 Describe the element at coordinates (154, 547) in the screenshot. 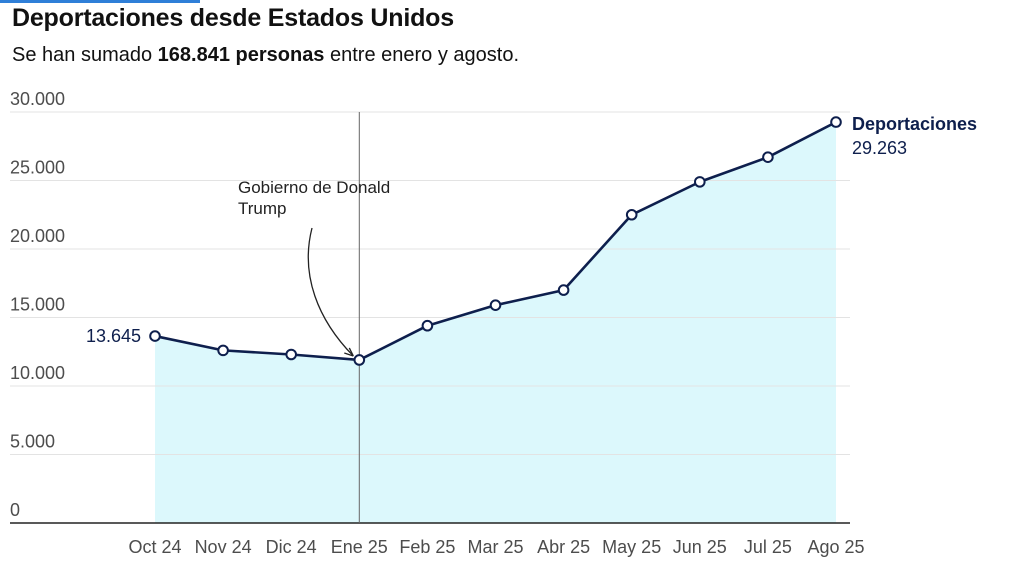

I see `x-tick-label: Oct 24` at that location.